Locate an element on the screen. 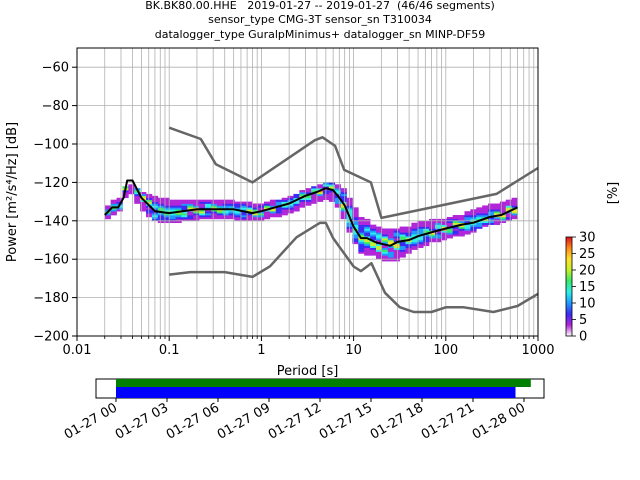 This screenshot has height=480, width=640. colorbar-tick-label: 30 is located at coordinates (587, 238).